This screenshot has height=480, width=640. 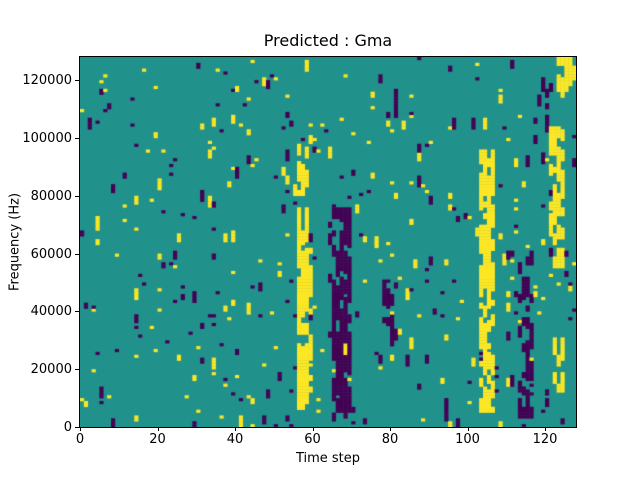 I want to click on y-tick-label: 60000, so click(x=51, y=254).